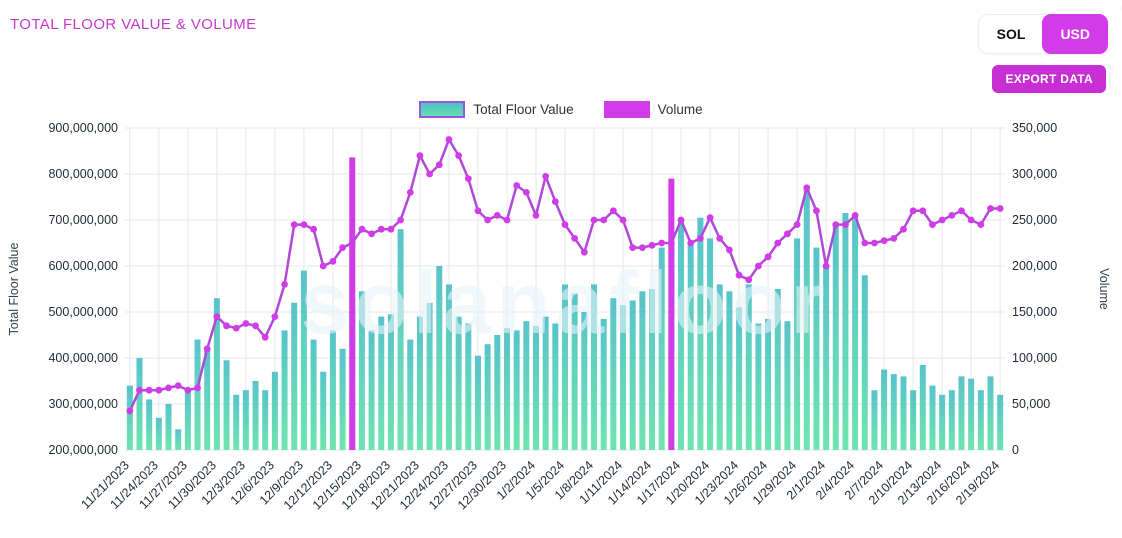 Image resolution: width=1122 pixels, height=538 pixels. Describe the element at coordinates (83, 220) in the screenshot. I see `svg-text: 700,000,000` at that location.